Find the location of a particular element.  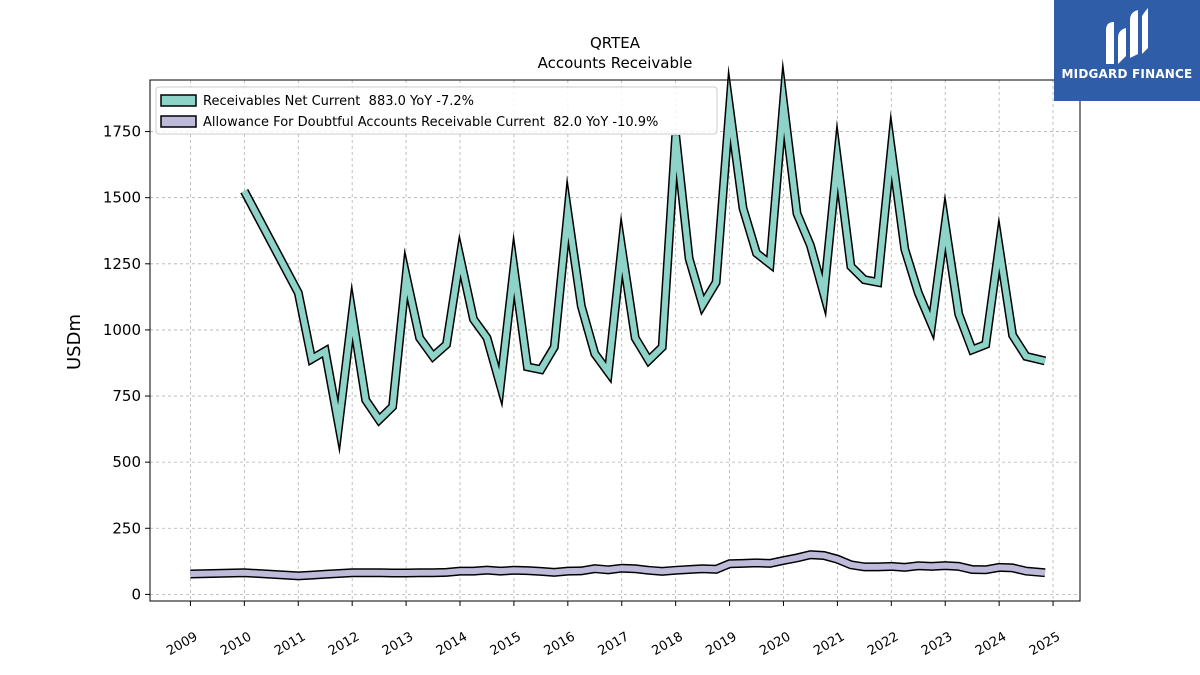

x-tick-label: 2019 is located at coordinates (721, 644).